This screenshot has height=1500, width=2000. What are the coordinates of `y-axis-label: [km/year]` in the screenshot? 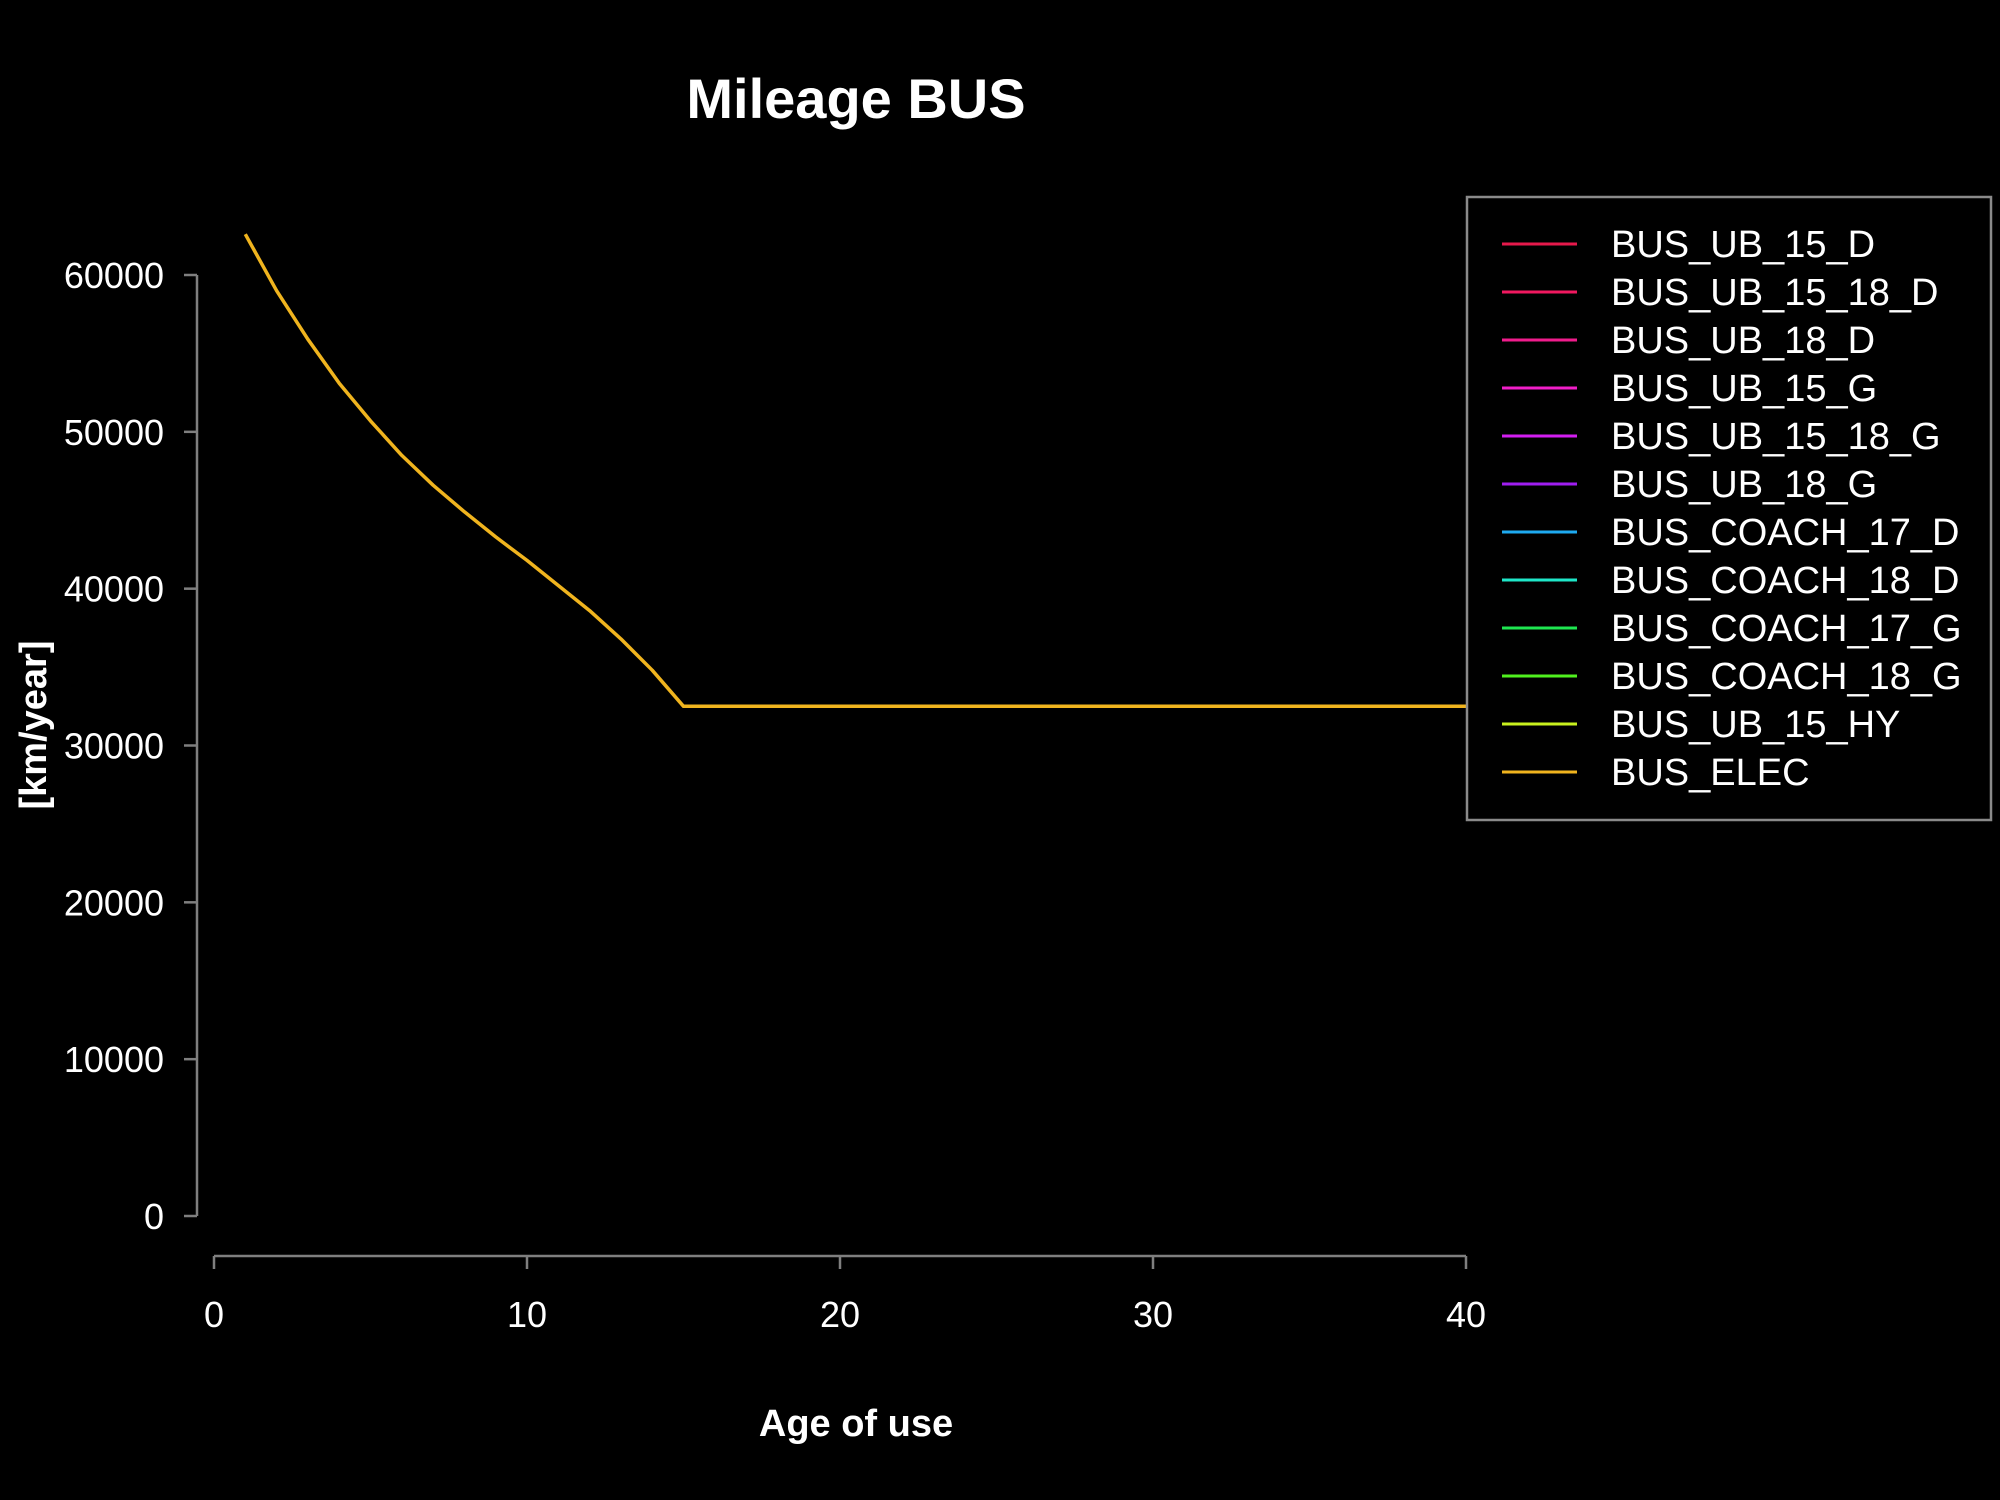 It's located at (34, 725).